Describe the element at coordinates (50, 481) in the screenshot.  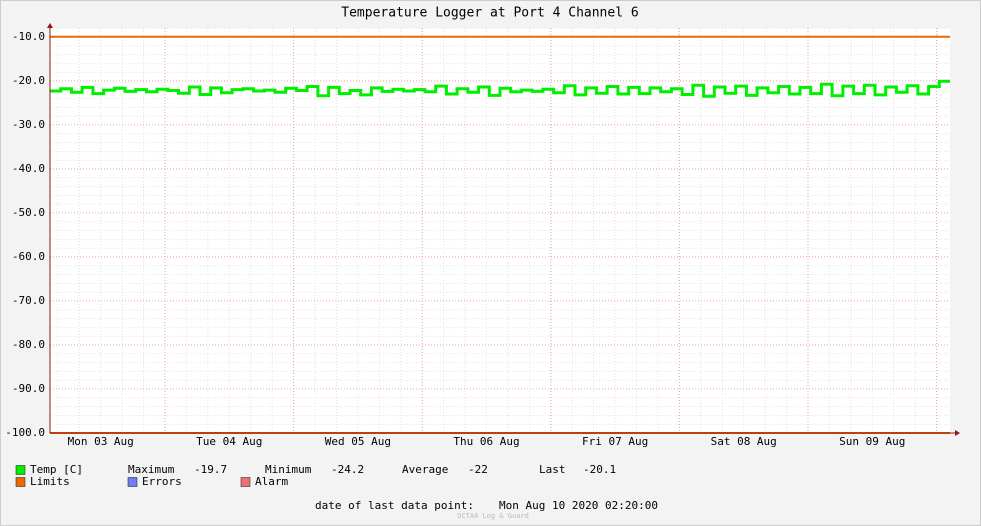
I see `legend-label: Limits` at that location.